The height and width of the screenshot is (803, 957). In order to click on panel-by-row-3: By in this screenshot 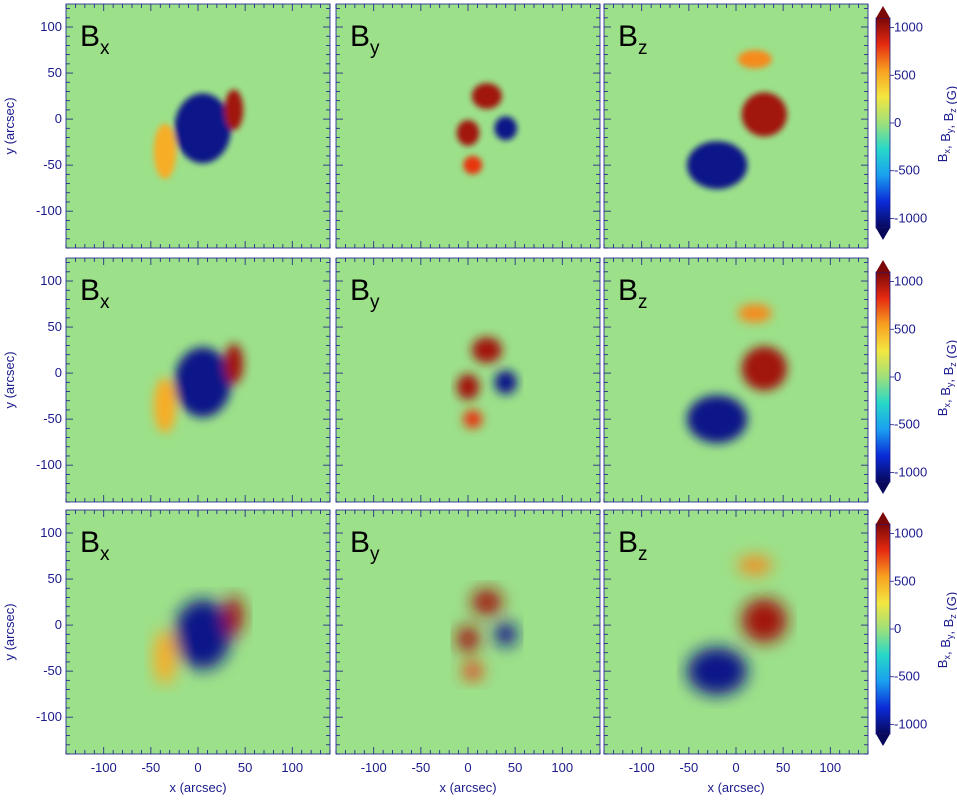, I will do `click(468, 632)`.